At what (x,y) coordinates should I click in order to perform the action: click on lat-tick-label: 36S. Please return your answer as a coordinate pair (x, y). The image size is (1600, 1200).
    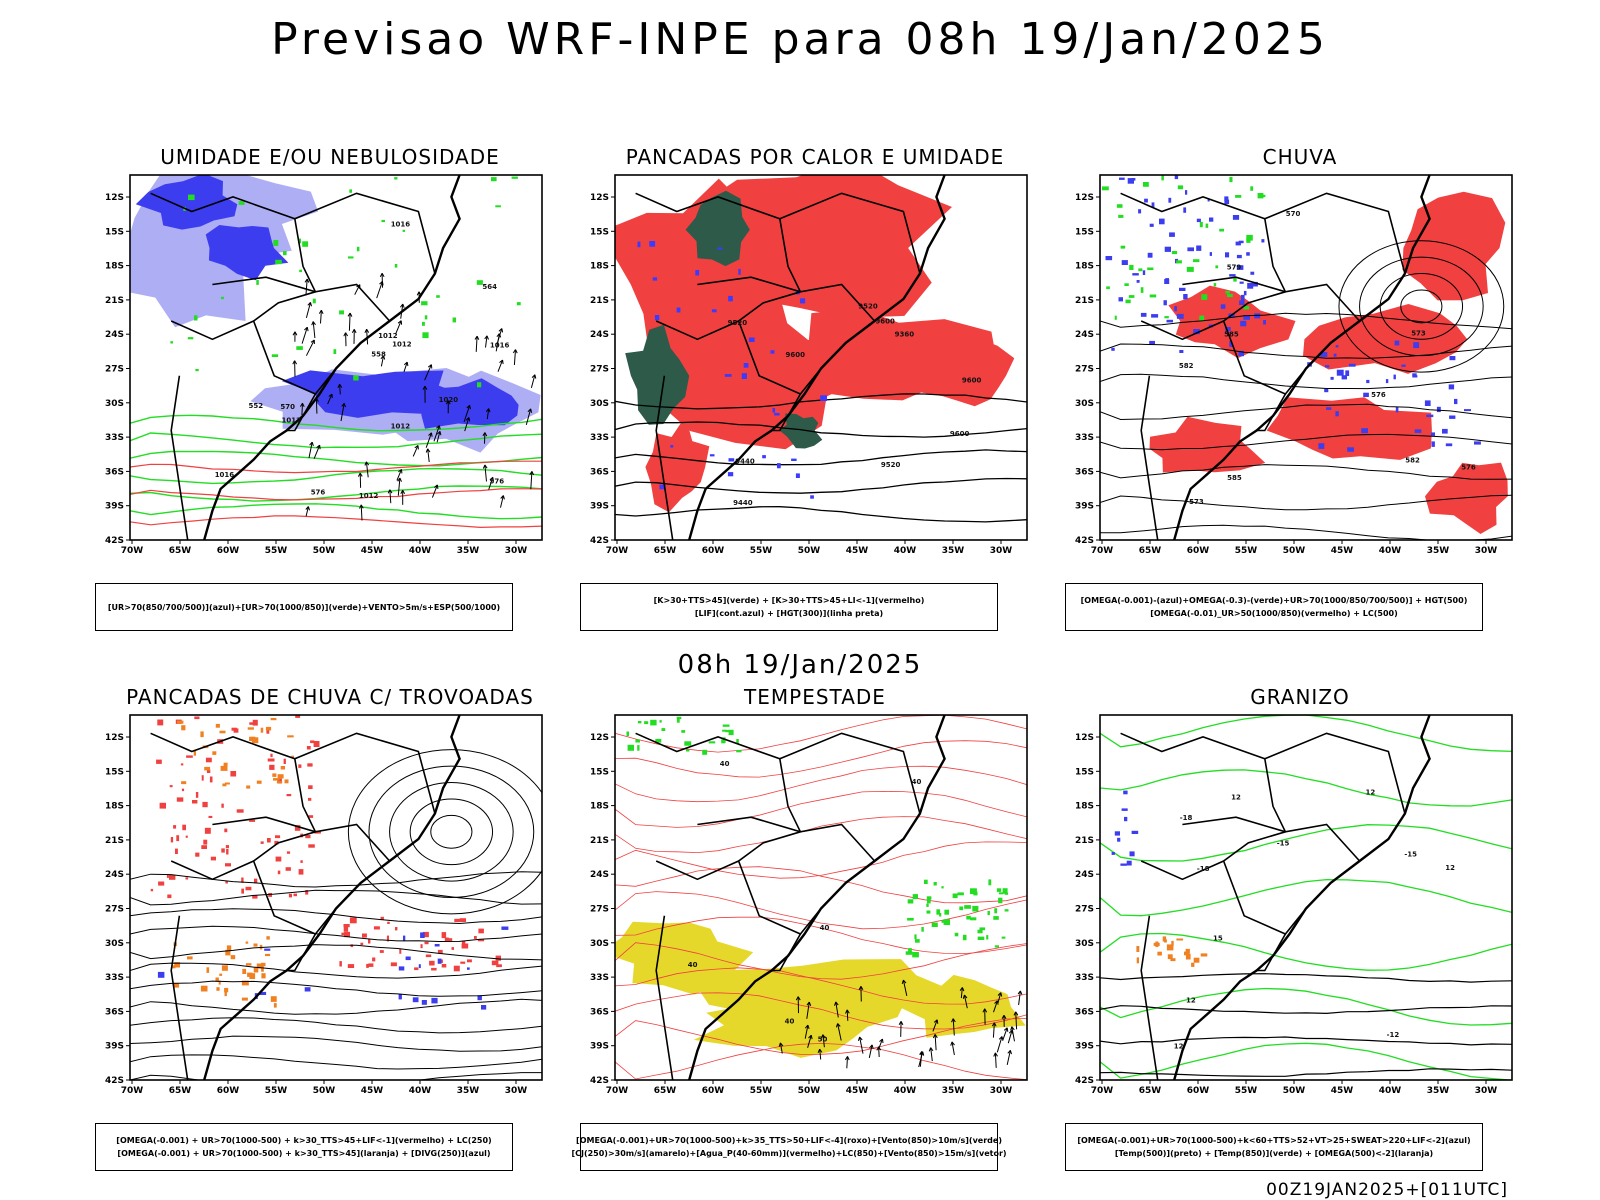
    Looking at the image, I should click on (1084, 472).